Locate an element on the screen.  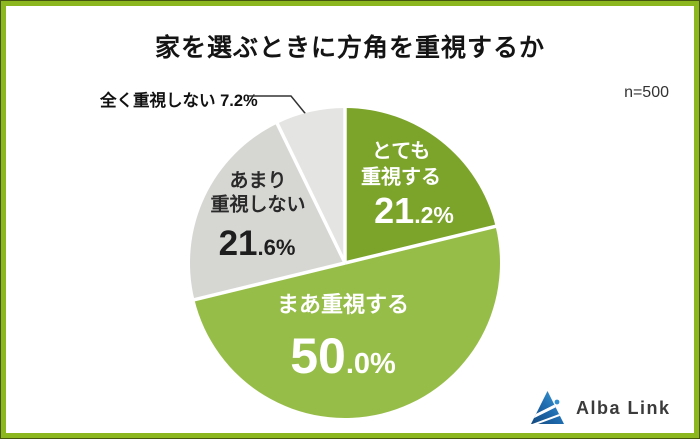
slice-percent-maa: 50.0% is located at coordinates (343, 356).